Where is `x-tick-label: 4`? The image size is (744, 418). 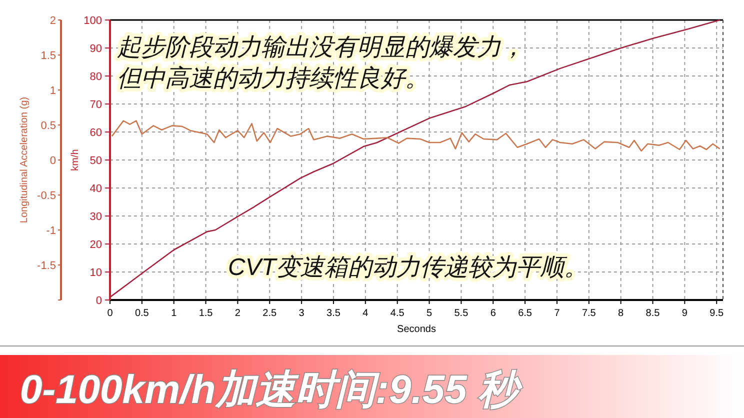
x-tick-label: 4 is located at coordinates (365, 313).